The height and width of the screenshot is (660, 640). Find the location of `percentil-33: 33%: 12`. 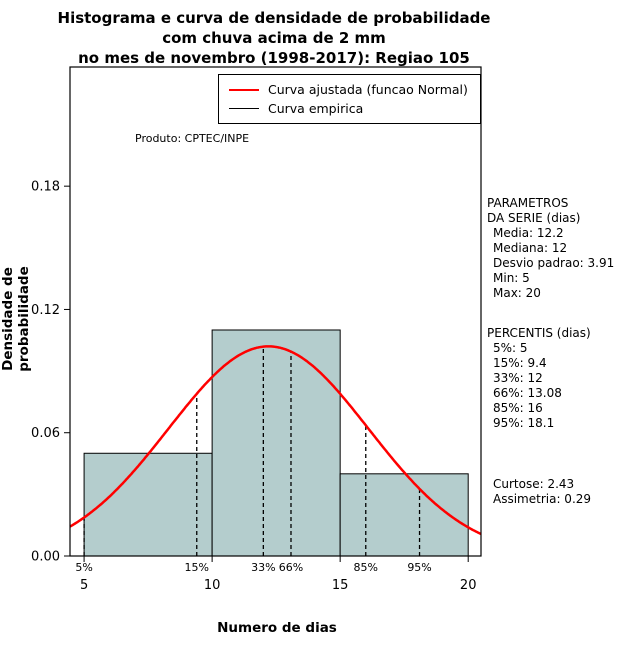

percentil-33: 33%: 12 is located at coordinates (518, 378).